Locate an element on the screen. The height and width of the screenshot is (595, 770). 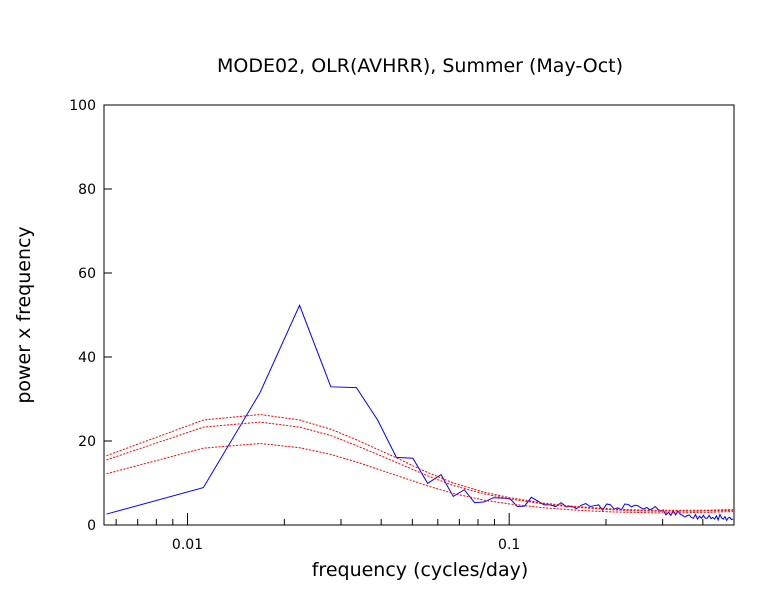
y-axis-label: power x frequency is located at coordinates (24, 314).